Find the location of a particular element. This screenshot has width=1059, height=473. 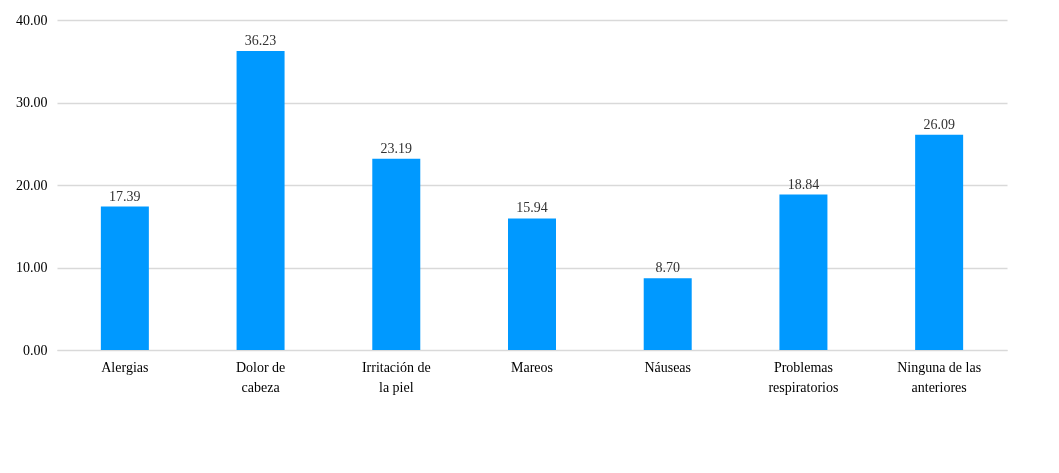

x-tick-label: Alergias is located at coordinates (125, 367).